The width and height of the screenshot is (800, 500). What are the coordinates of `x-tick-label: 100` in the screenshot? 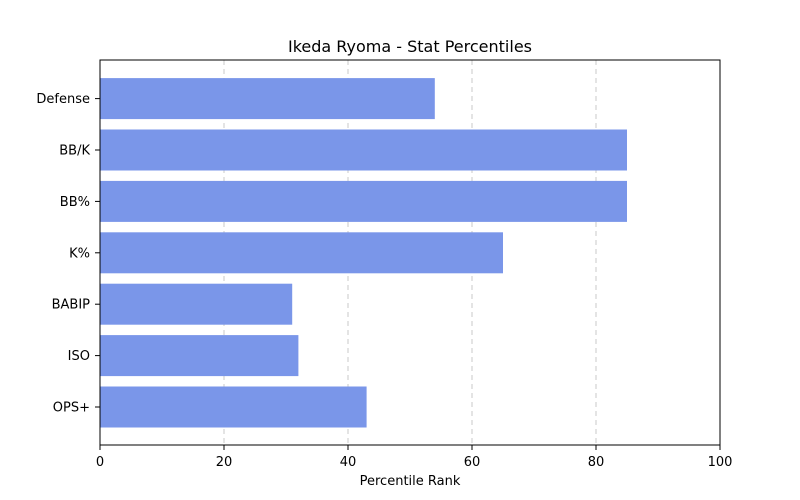 It's located at (720, 462).